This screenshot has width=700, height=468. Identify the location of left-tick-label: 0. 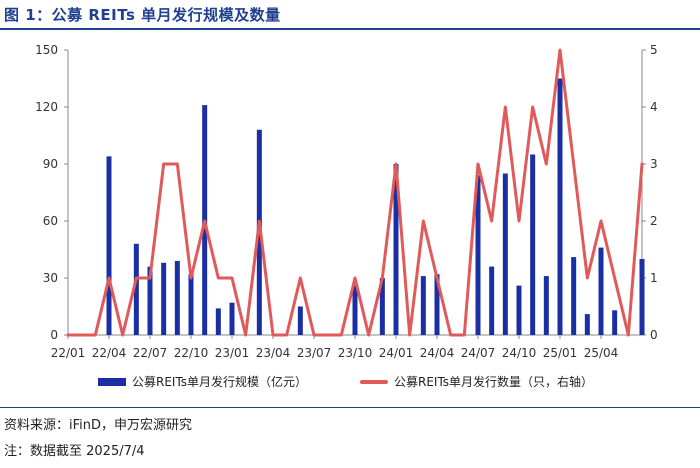
(54, 335).